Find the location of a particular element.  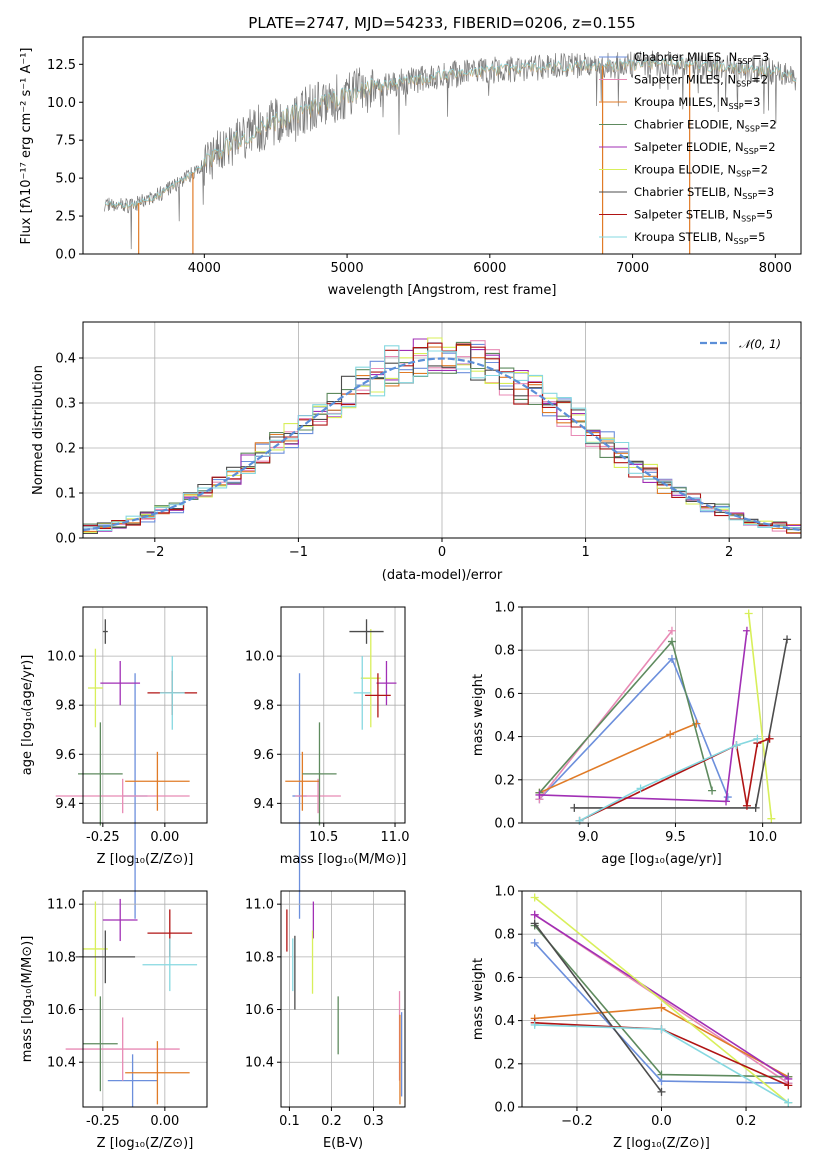

legend-label: Chabrier MILES, NSSP=3 is located at coordinates (701, 58).